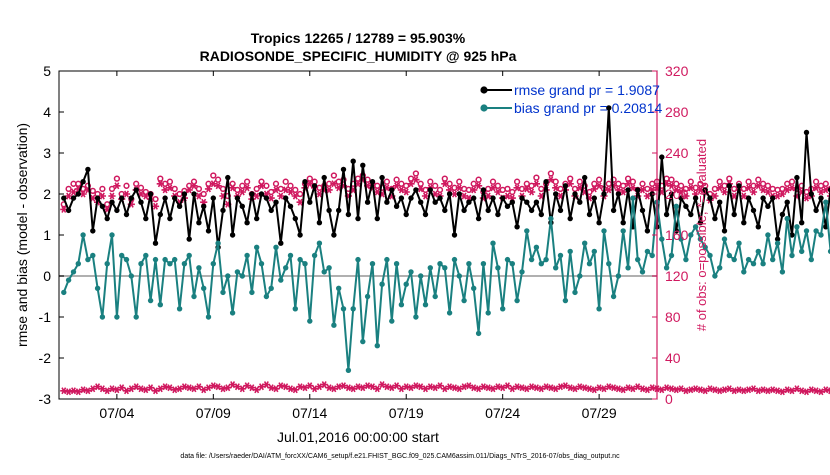 Image resolution: width=830 pixels, height=475 pixels. What do you see at coordinates (673, 317) in the screenshot?
I see `right-tick-label: 80` at bounding box center [673, 317].